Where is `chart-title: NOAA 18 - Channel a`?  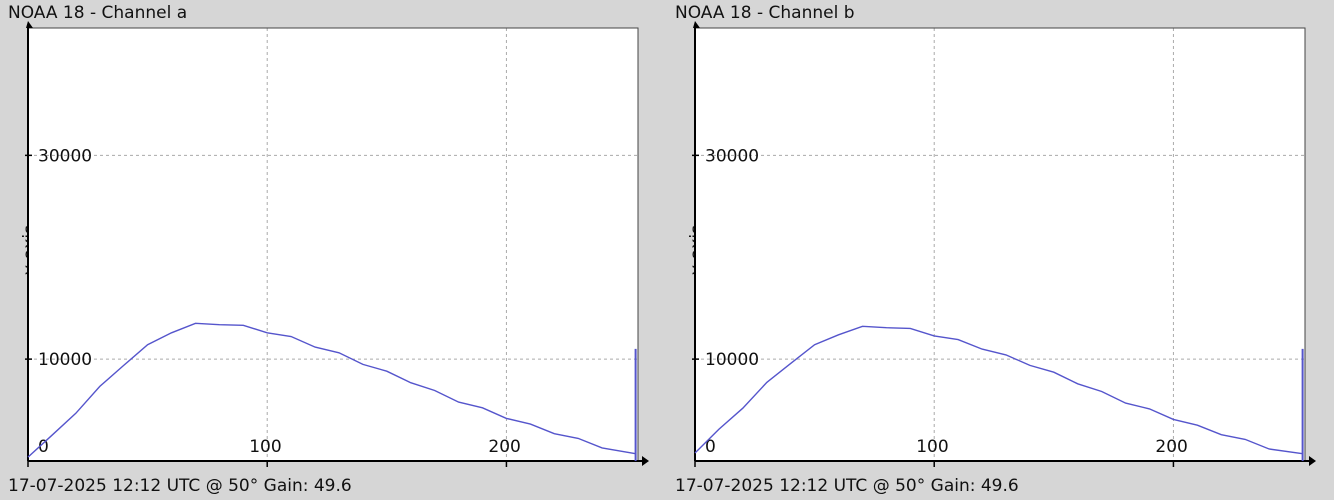 chart-title: NOAA 18 - Channel a is located at coordinates (98, 13).